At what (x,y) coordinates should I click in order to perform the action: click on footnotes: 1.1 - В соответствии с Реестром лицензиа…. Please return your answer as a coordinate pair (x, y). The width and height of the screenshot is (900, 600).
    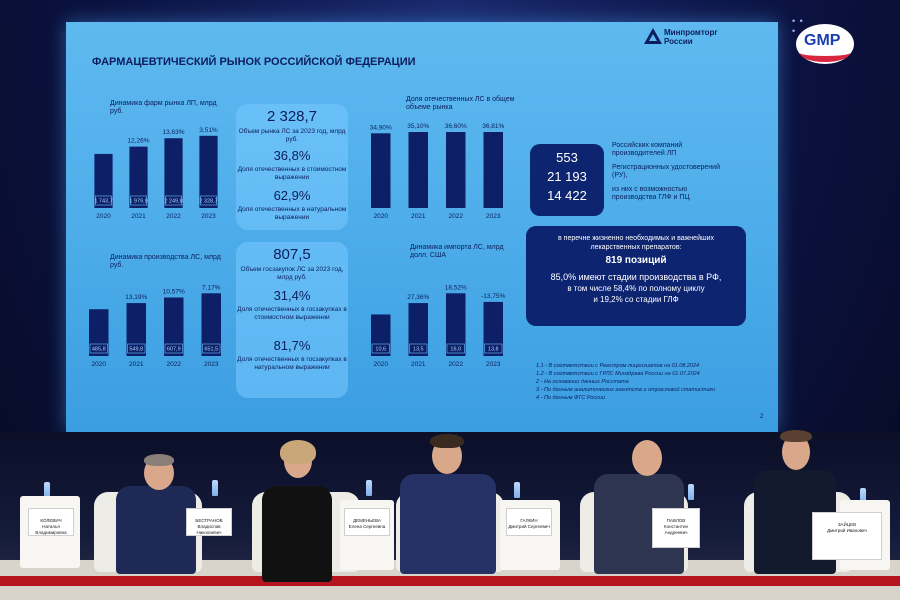
    Looking at the image, I should click on (625, 382).